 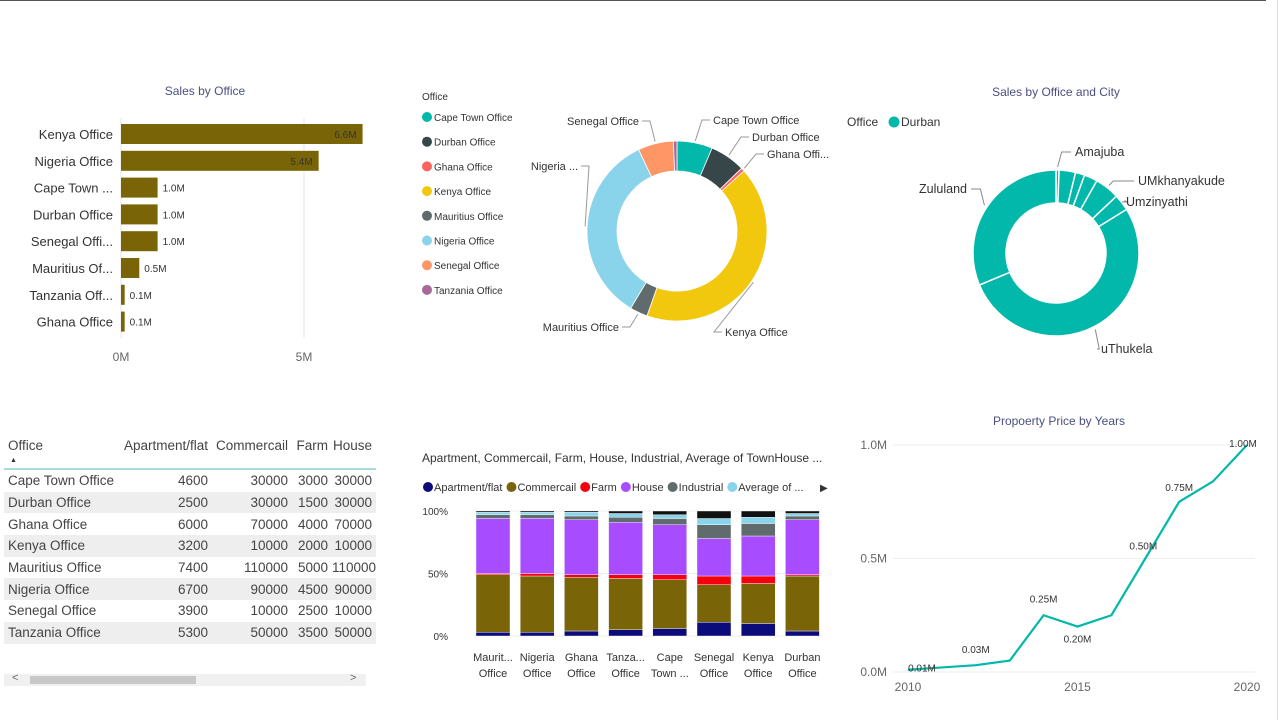 What do you see at coordinates (598, 488) in the screenshot?
I see `legend-item: Farm` at bounding box center [598, 488].